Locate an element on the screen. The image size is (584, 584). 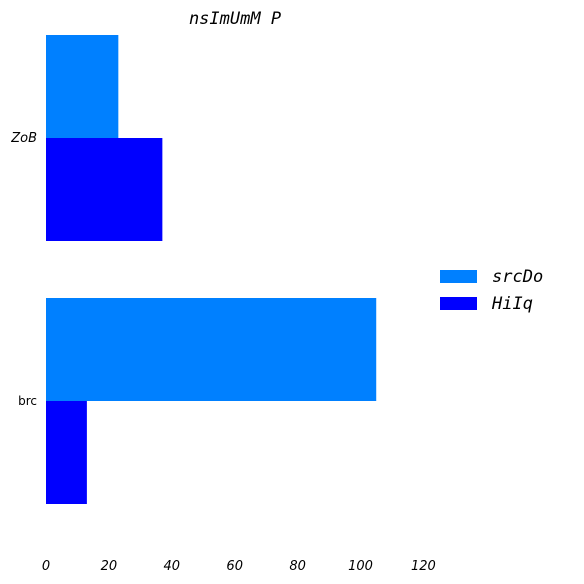
y-tick-label: ZoB is located at coordinates (23, 138).